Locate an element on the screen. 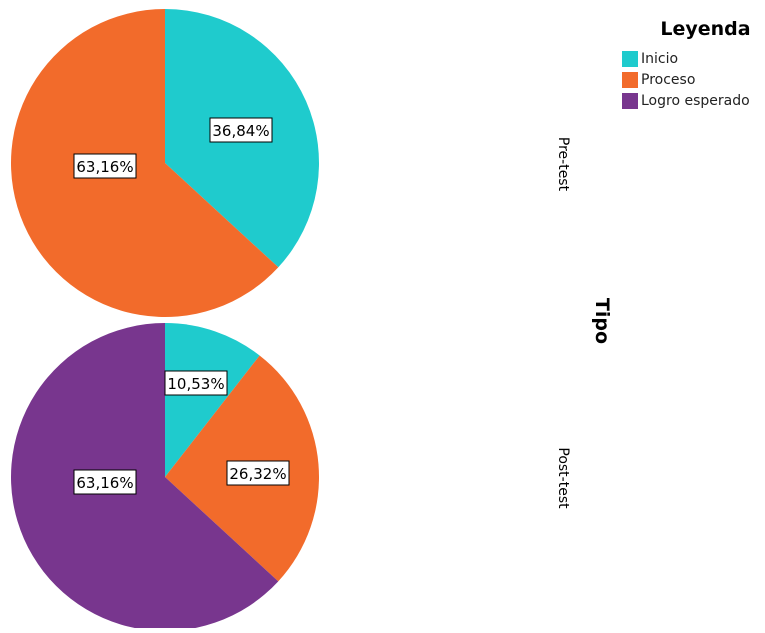 The height and width of the screenshot is (633, 765). data-label-post-test-proceso: 26,32% is located at coordinates (258, 473).